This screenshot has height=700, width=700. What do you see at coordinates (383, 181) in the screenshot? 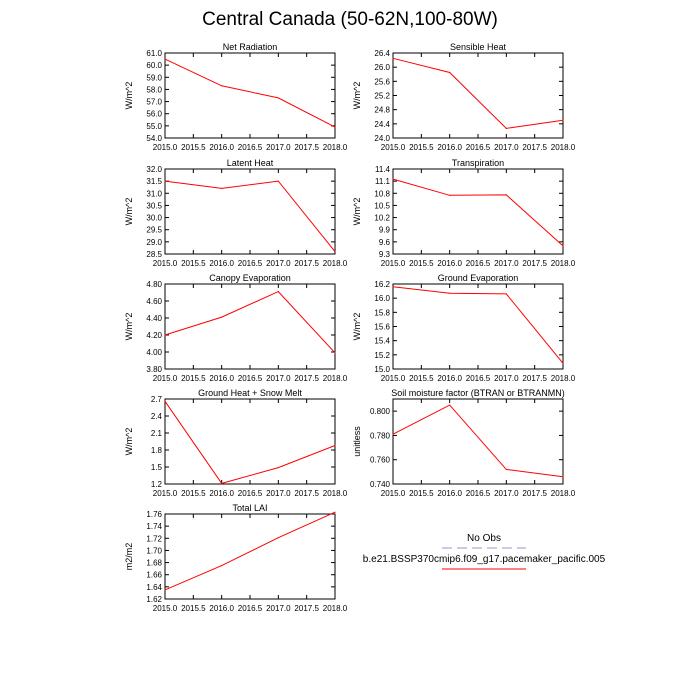
I see `y-tick-label: 11.1` at bounding box center [383, 181].